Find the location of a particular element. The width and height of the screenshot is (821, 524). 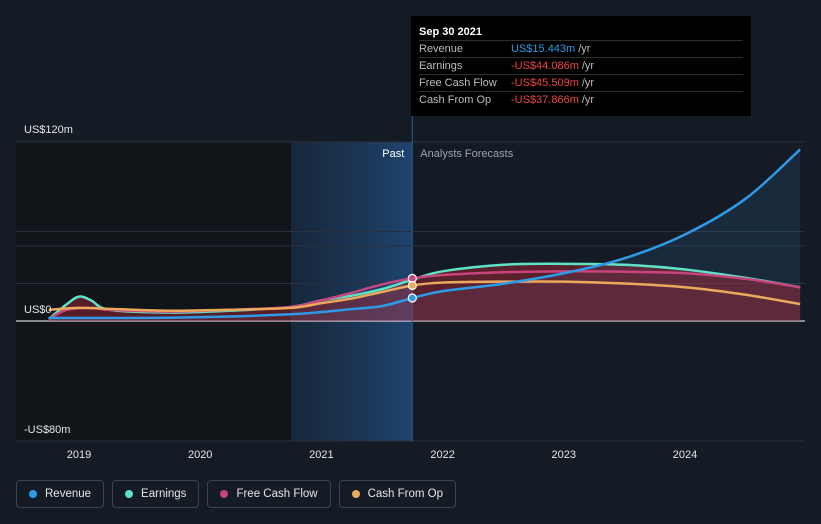

tooltip-label: Cash From Op is located at coordinates (455, 100).